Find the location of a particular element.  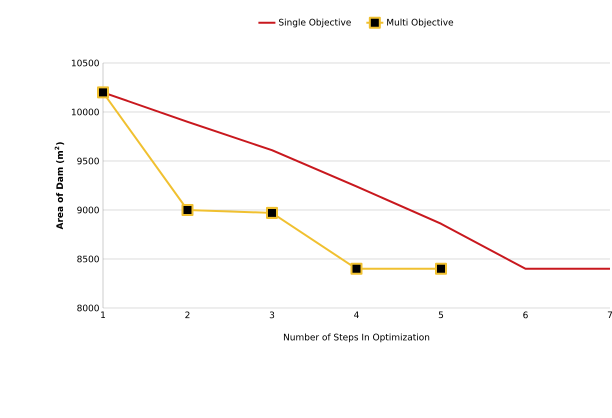

y-tick-label: 10000 is located at coordinates (85, 112).